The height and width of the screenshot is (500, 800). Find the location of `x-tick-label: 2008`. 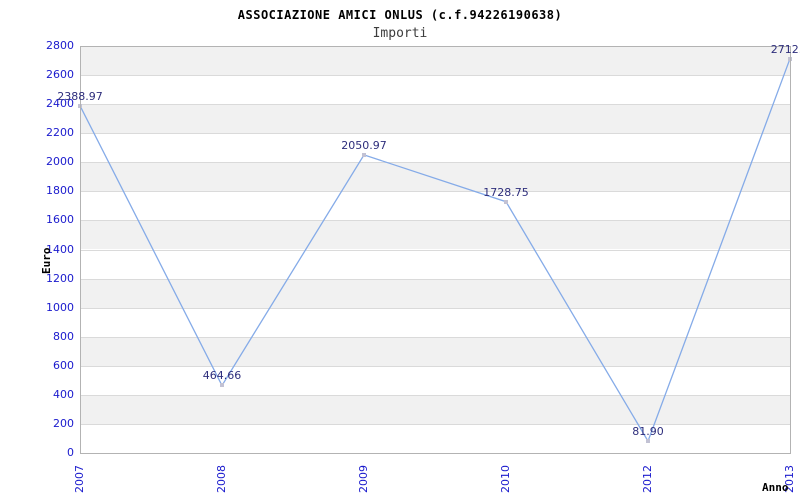

x-tick-label: 2008 is located at coordinates (221, 479).